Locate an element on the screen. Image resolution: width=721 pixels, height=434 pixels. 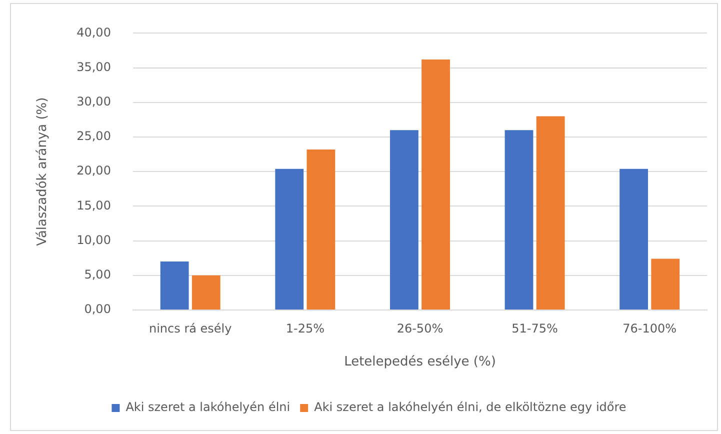
y-tick-label: 5,00 is located at coordinates (97, 275).